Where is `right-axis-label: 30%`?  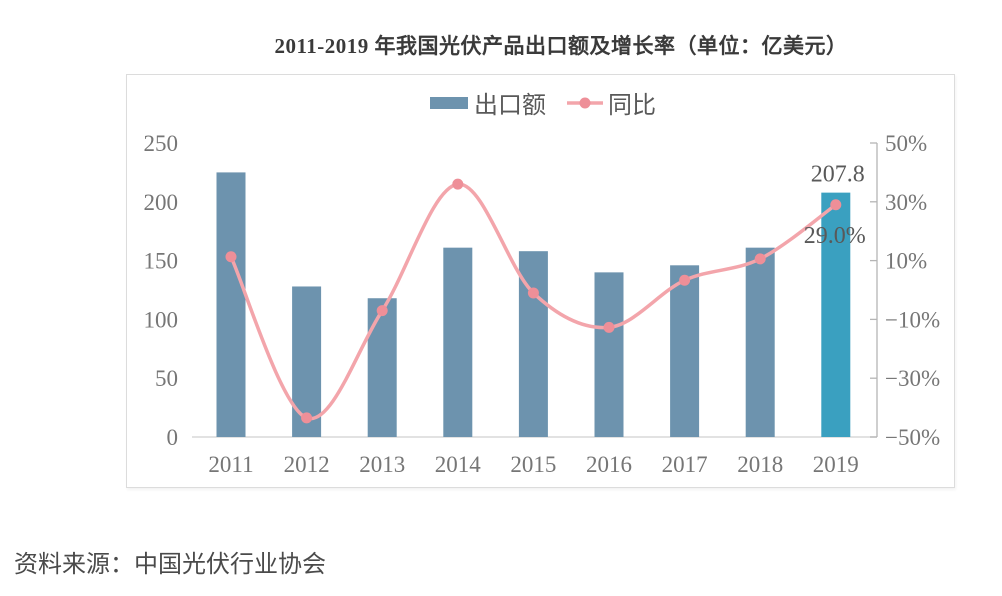
right-axis-label: 30% is located at coordinates (906, 202).